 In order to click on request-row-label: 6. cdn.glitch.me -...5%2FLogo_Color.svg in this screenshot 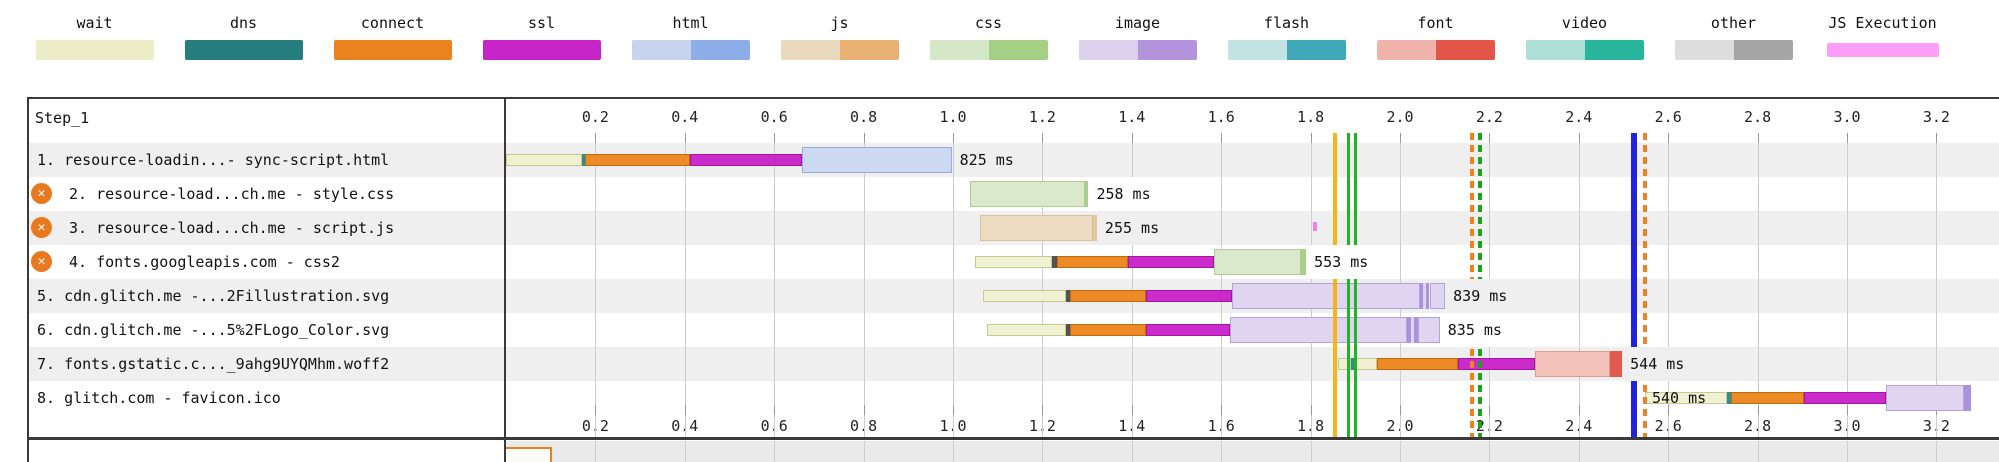, I will do `click(213, 330)`.